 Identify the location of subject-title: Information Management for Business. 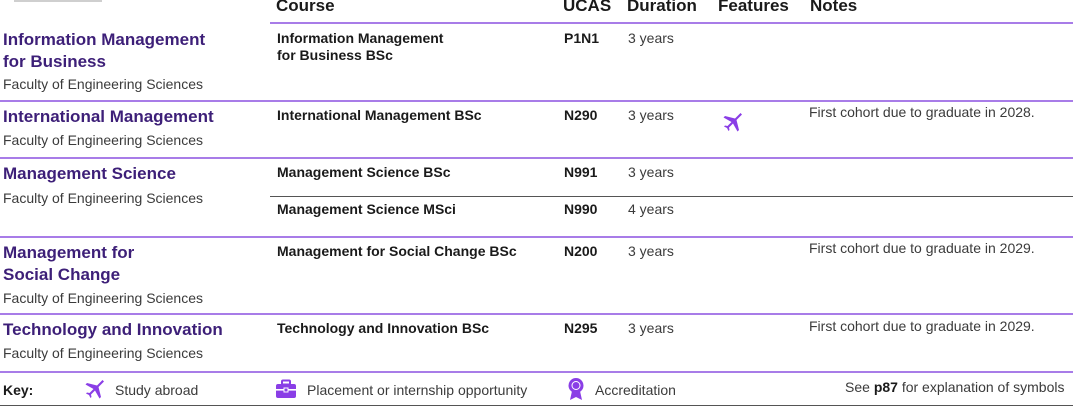
(104, 50).